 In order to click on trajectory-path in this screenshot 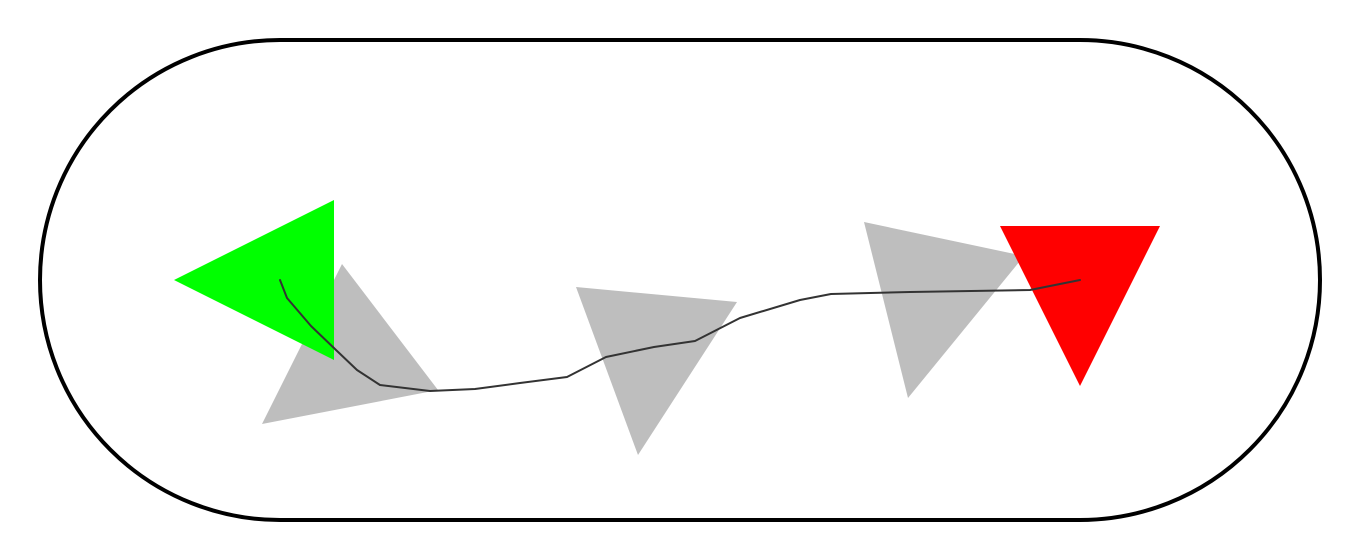, I will do `click(680, 335)`.